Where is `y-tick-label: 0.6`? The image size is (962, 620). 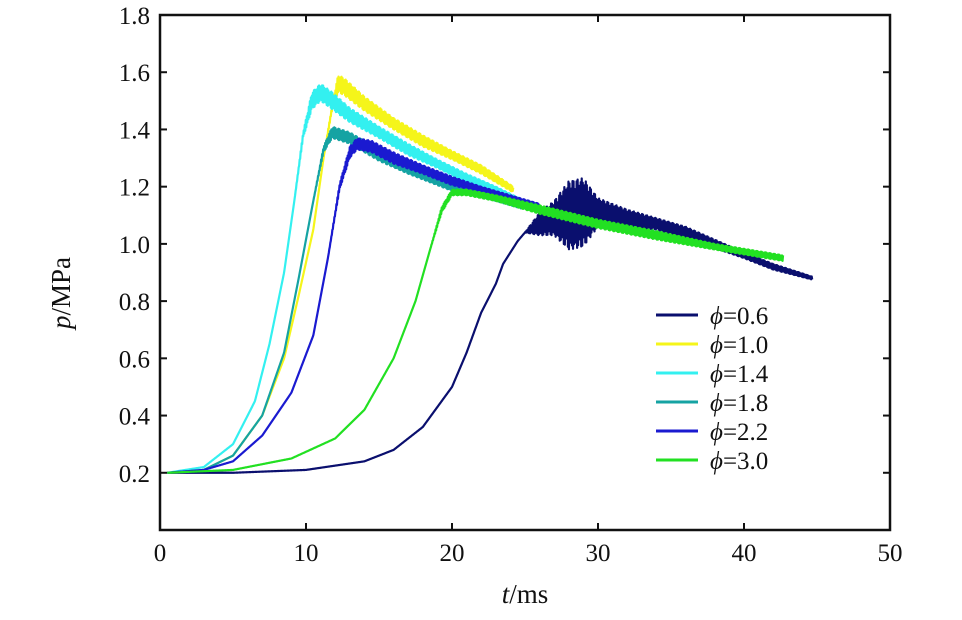 y-tick-label: 0.6 is located at coordinates (134, 359).